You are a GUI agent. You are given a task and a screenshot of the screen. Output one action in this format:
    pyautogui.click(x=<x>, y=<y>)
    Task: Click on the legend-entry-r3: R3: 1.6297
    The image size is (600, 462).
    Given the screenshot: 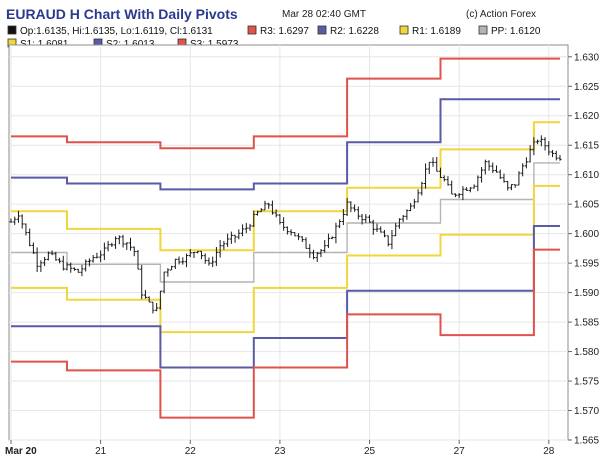 What is the action you would take?
    pyautogui.click(x=278, y=31)
    